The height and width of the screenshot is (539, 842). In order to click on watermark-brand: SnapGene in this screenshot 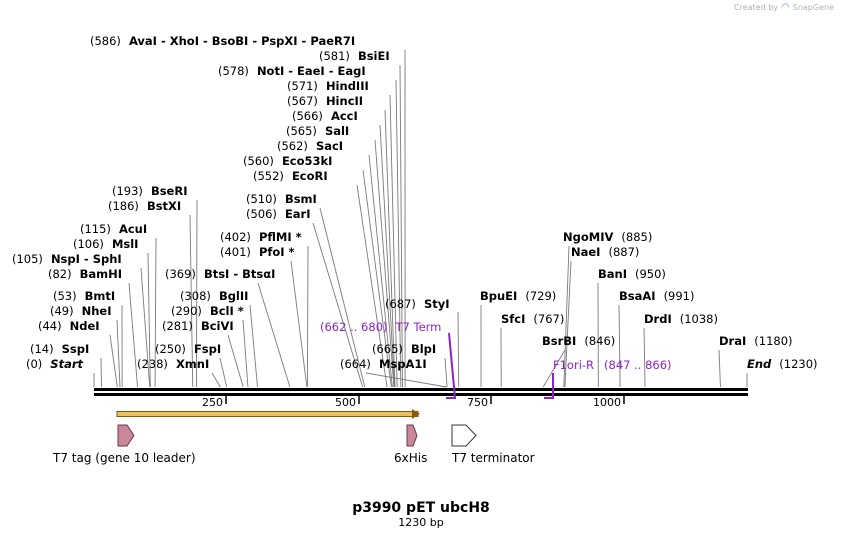, I will do `click(813, 7)`.